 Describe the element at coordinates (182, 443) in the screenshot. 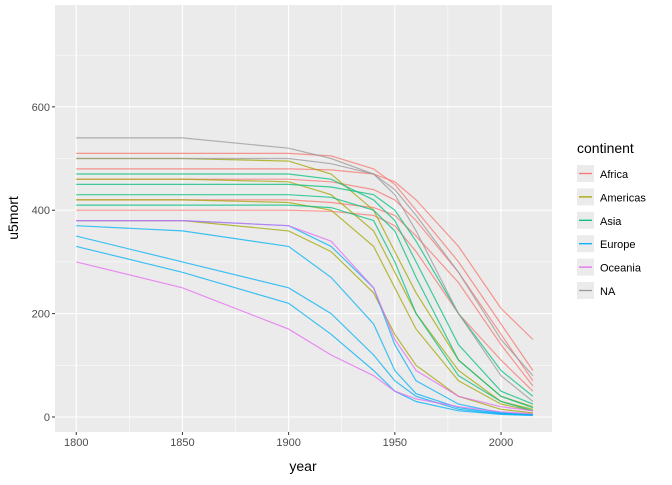

I see `x-tick-label: 1850` at that location.